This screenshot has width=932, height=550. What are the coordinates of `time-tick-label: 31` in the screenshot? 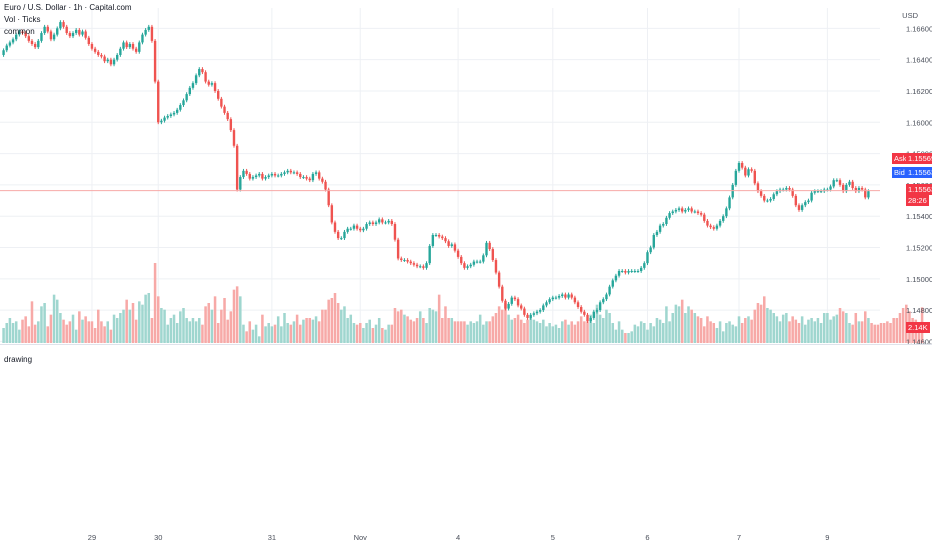 It's located at (272, 537).